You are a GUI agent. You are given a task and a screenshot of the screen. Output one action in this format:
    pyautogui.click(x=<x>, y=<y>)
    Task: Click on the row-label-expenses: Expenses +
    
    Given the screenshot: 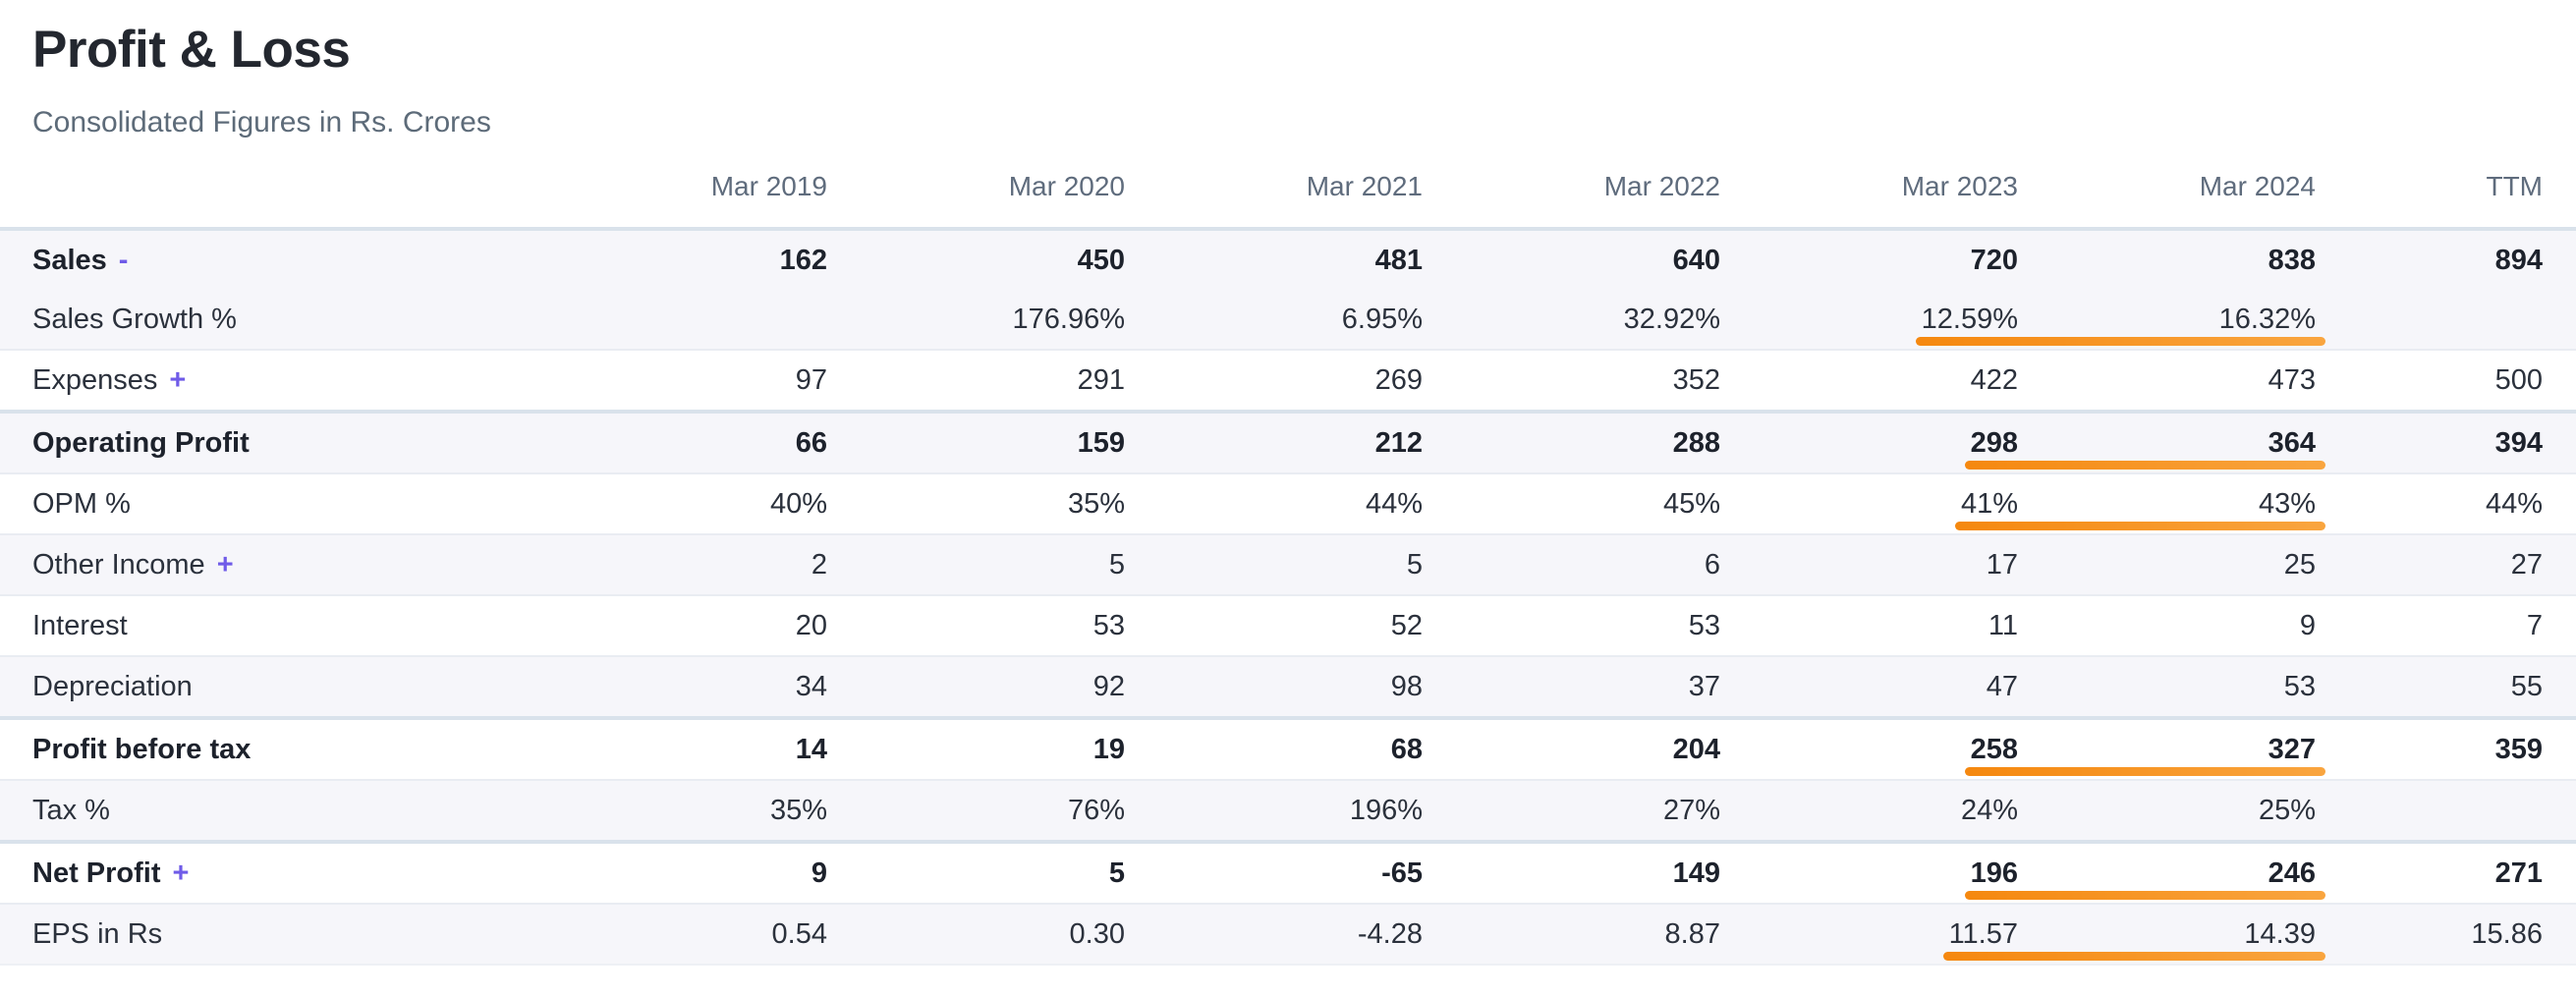 What is the action you would take?
    pyautogui.click(x=265, y=380)
    